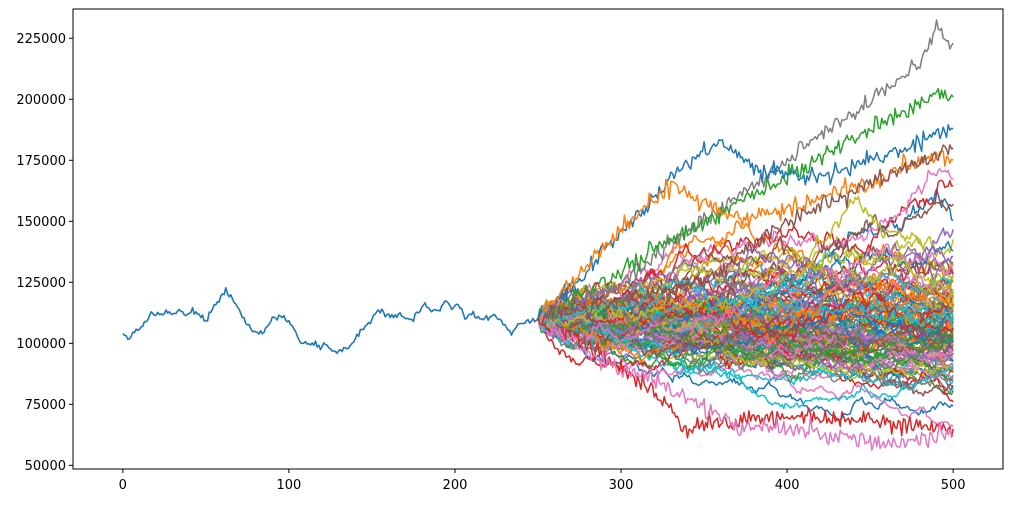 This screenshot has width=1012, height=505. What do you see at coordinates (123, 485) in the screenshot?
I see `x-tick-label: 0` at bounding box center [123, 485].